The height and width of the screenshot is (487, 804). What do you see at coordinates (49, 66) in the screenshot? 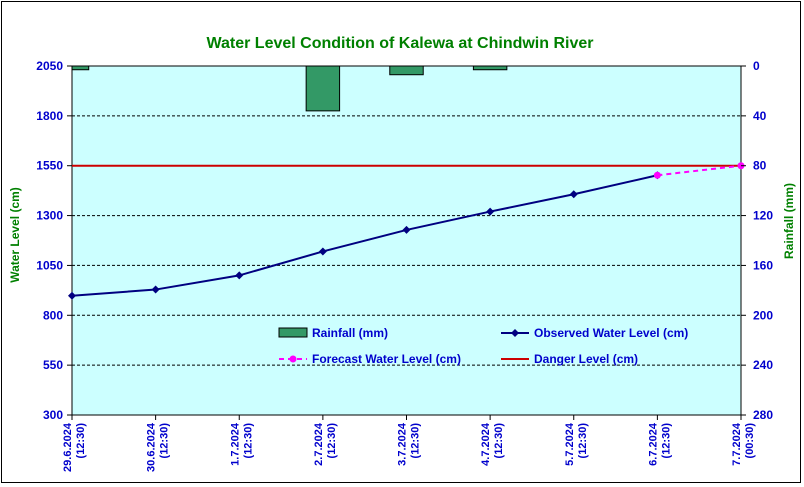
I see `y-tick-label: 2050` at bounding box center [49, 66].